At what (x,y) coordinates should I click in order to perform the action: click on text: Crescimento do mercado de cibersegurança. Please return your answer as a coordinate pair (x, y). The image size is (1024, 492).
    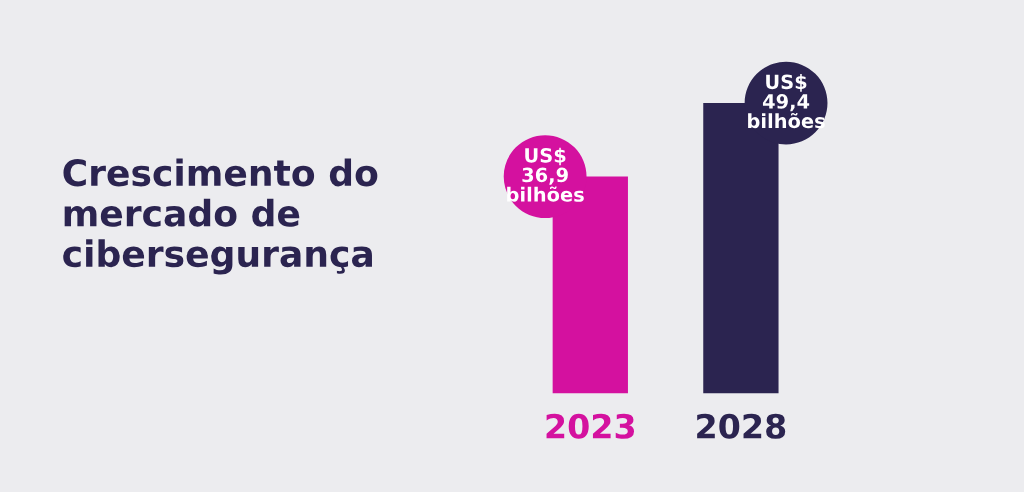
    Looking at the image, I should click on (220, 216).